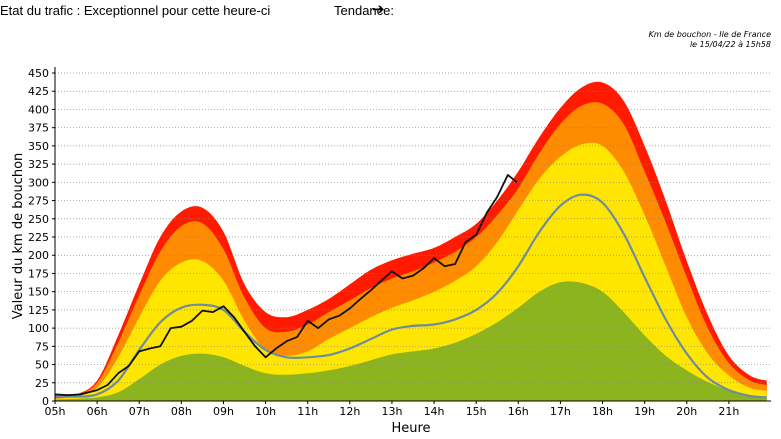 This screenshot has width=781, height=439. I want to click on y-tick-label: 450, so click(38, 73).